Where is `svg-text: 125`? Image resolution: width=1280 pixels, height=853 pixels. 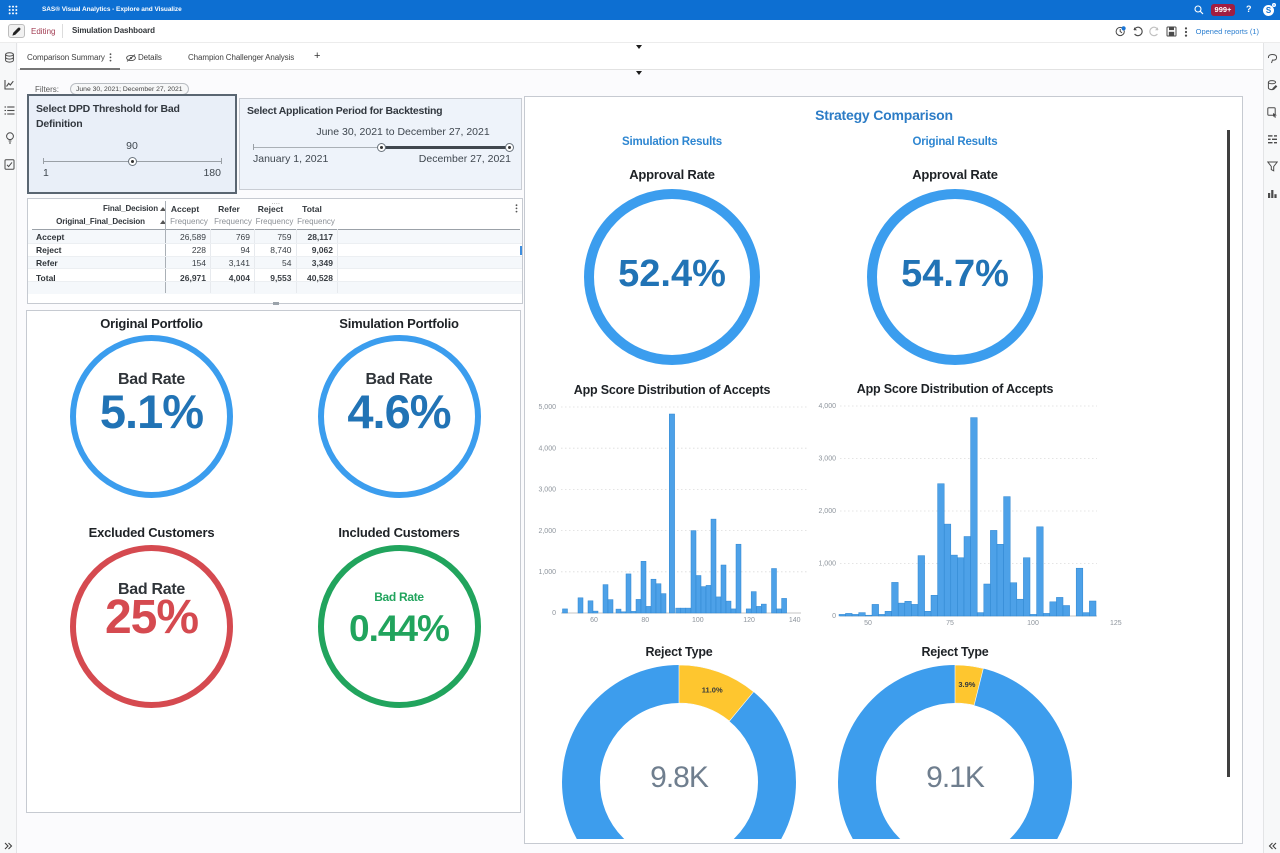
svg-text: 125 is located at coordinates (1116, 623).